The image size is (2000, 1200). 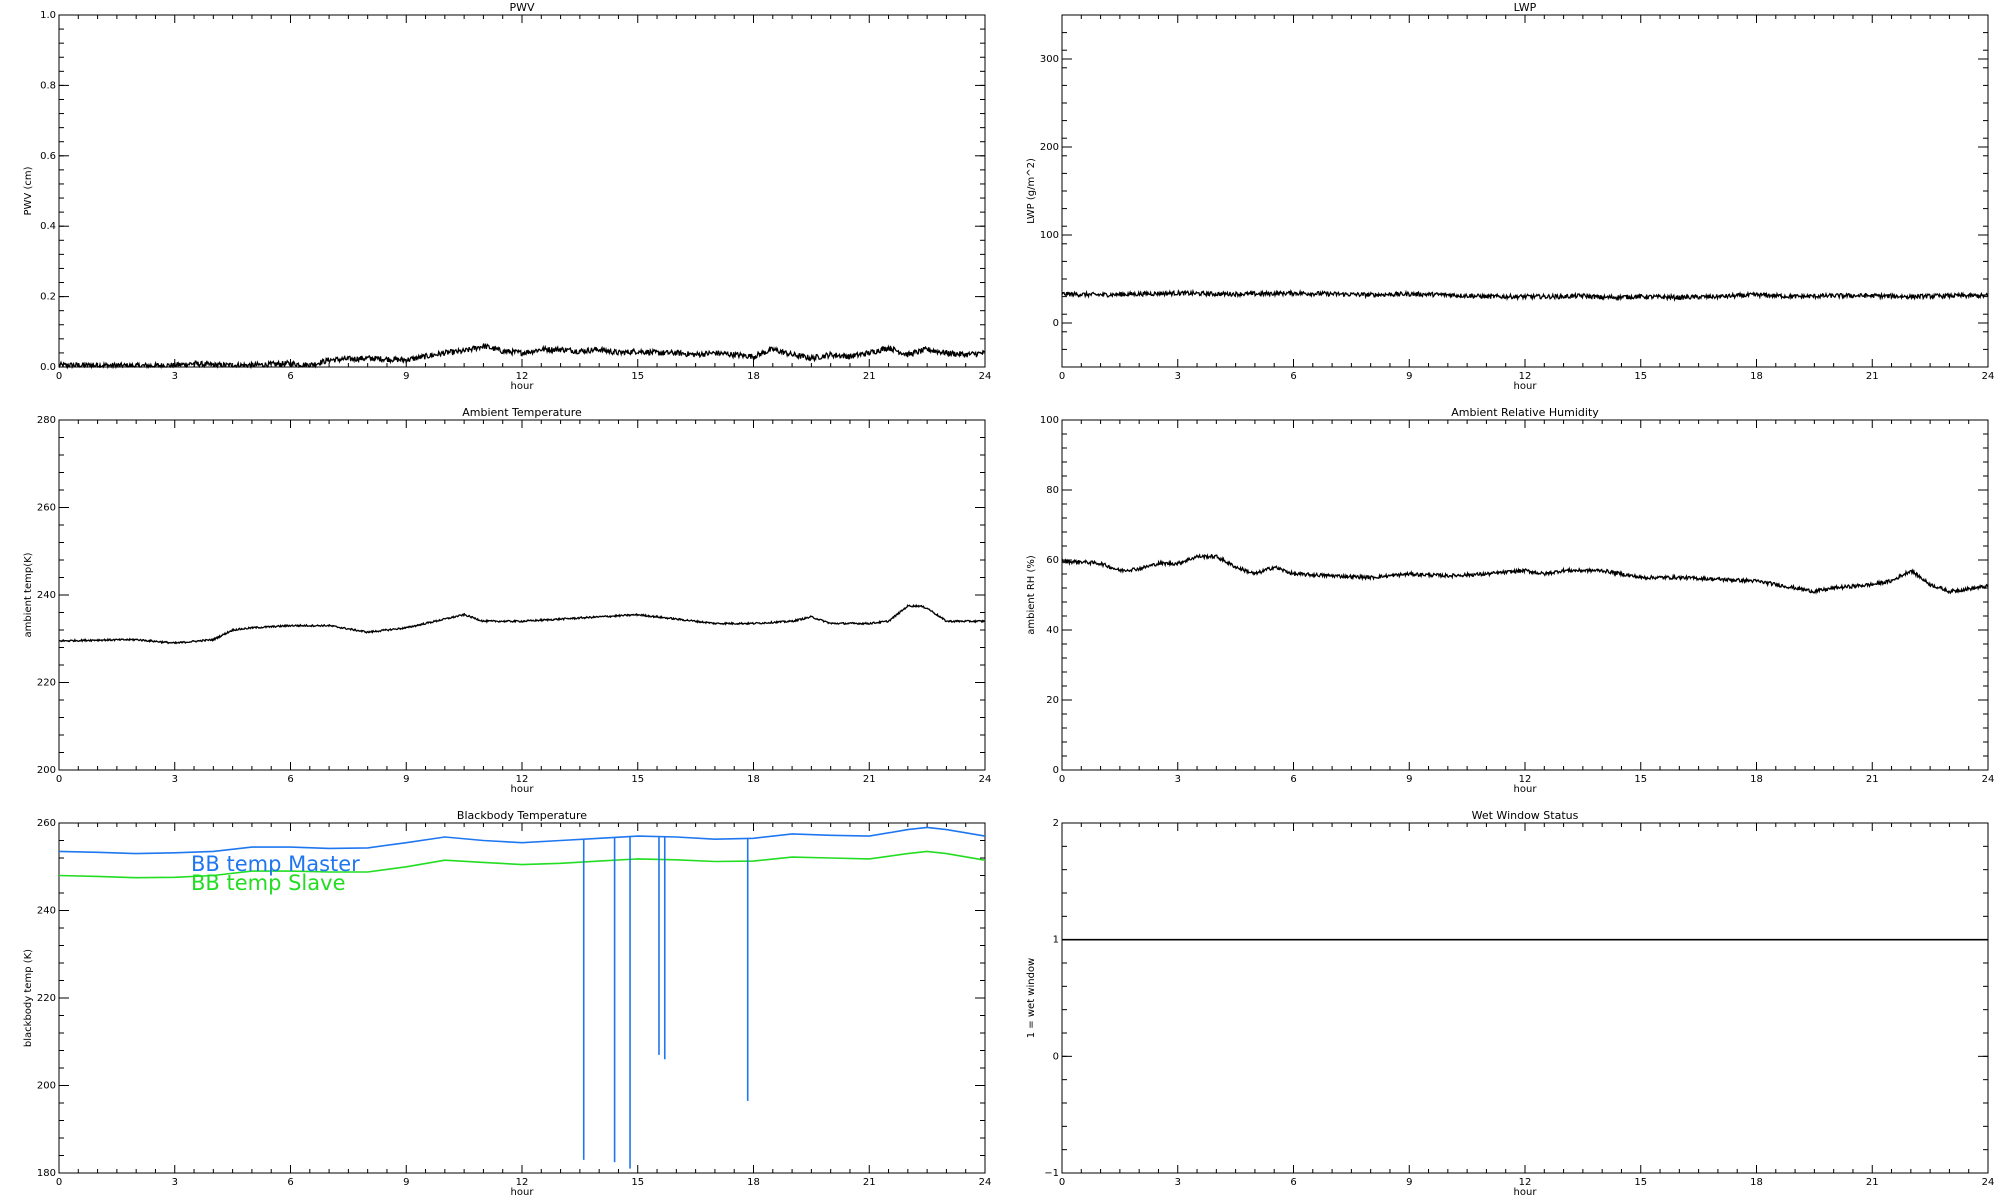 What do you see at coordinates (48, 156) in the screenshot?
I see `y-tick-label: 0.6` at bounding box center [48, 156].